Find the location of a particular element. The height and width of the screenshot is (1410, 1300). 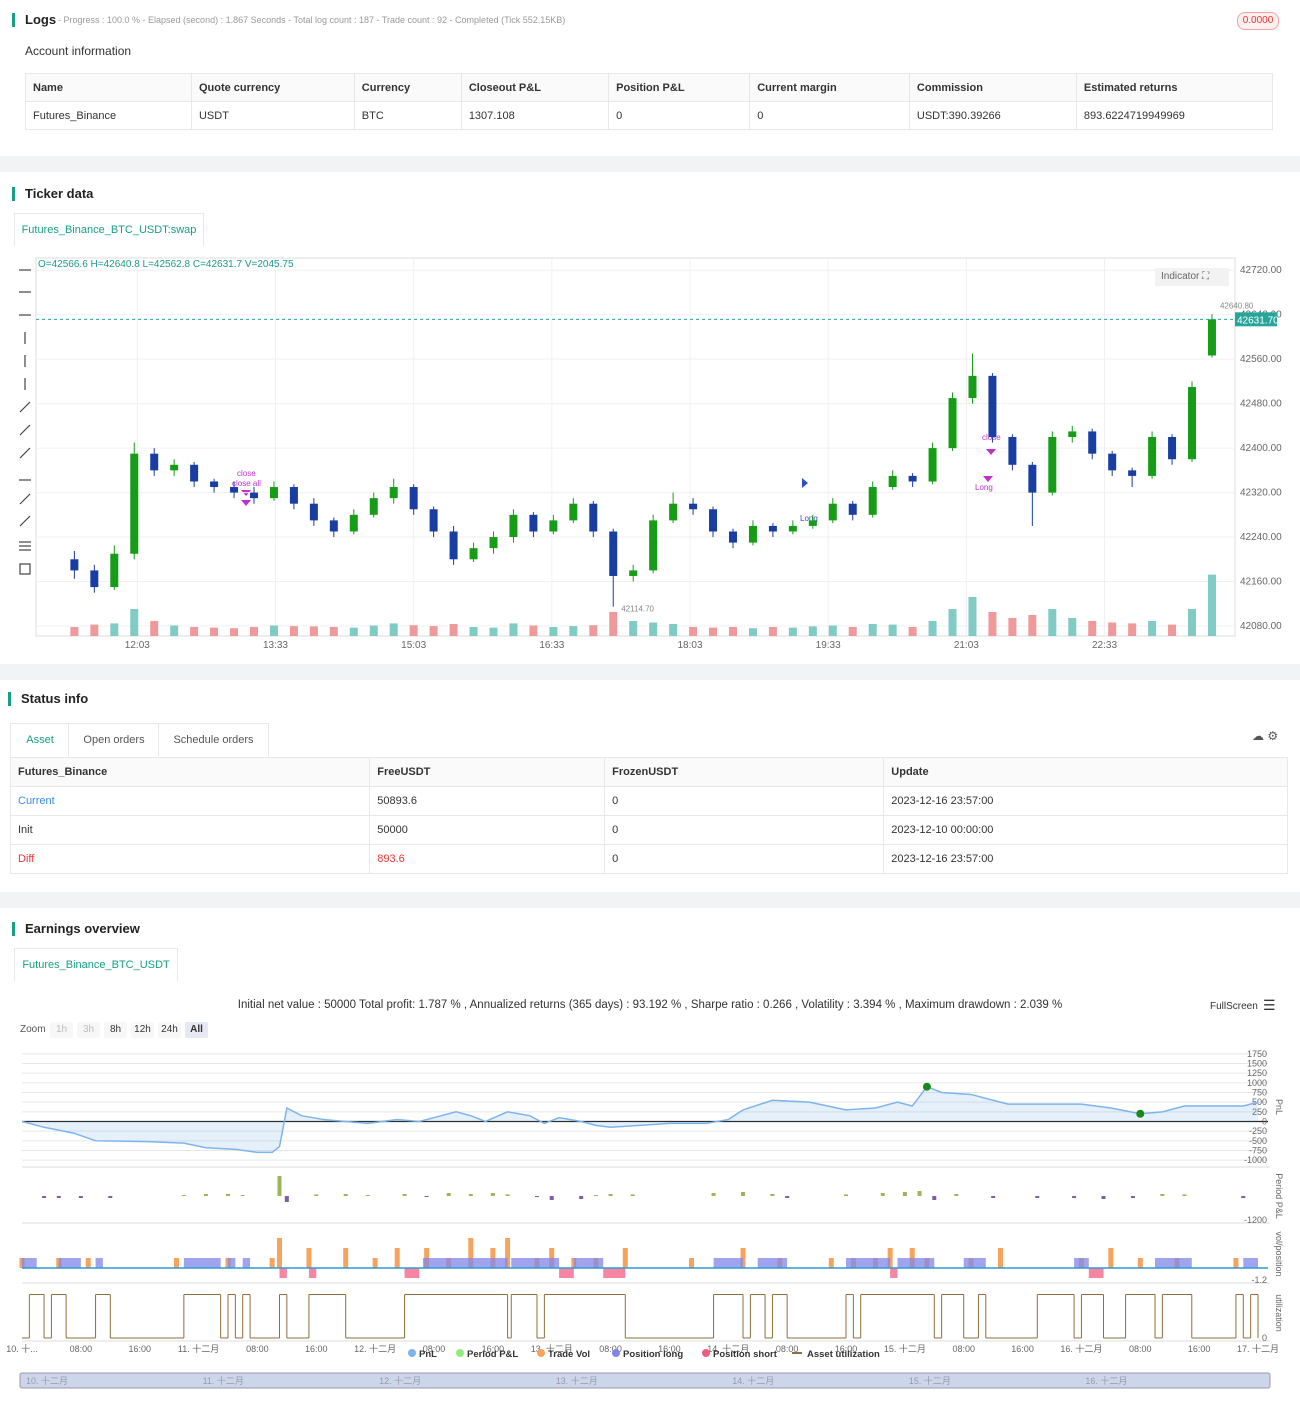

cell: BTC is located at coordinates (407, 115).